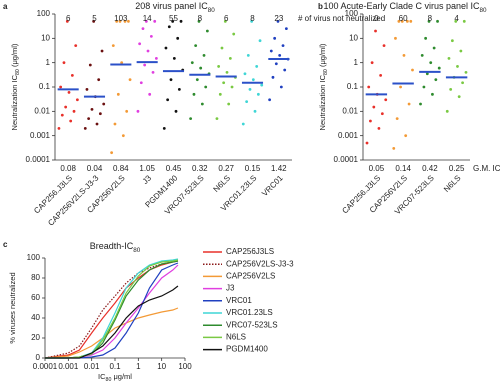 The width and height of the screenshot is (500, 383). What do you see at coordinates (138, 366) in the screenshot?
I see `x-tick-label: 1` at bounding box center [138, 366].